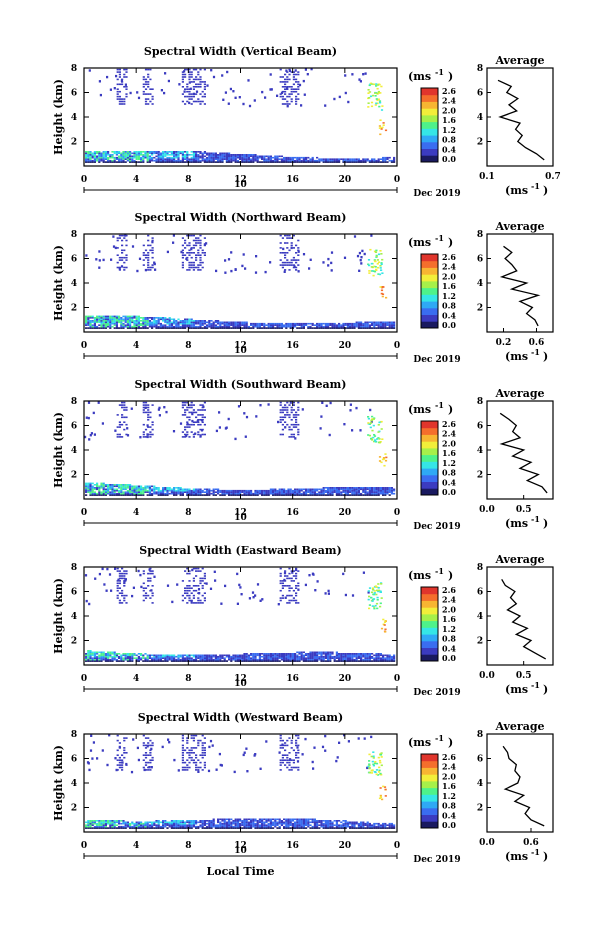 The height and width of the screenshot is (933, 615). I want to click on colorbar-segment, so click(429, 264).